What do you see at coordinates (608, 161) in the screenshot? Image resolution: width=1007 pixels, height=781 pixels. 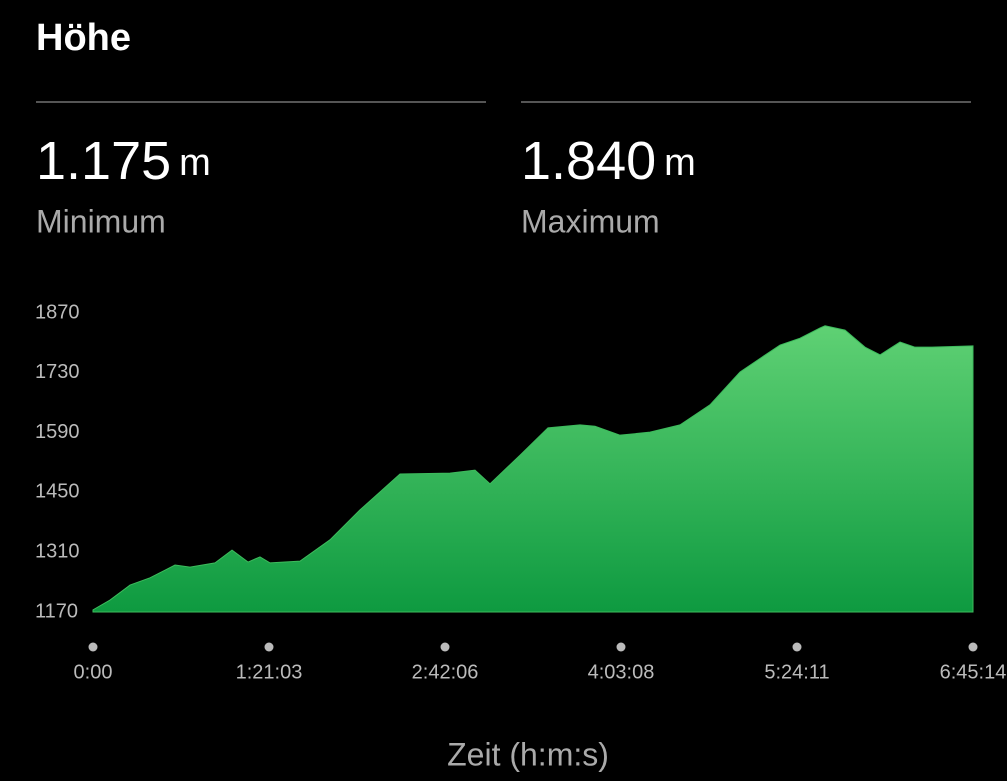 I see `stat-value: 1.840 m` at bounding box center [608, 161].